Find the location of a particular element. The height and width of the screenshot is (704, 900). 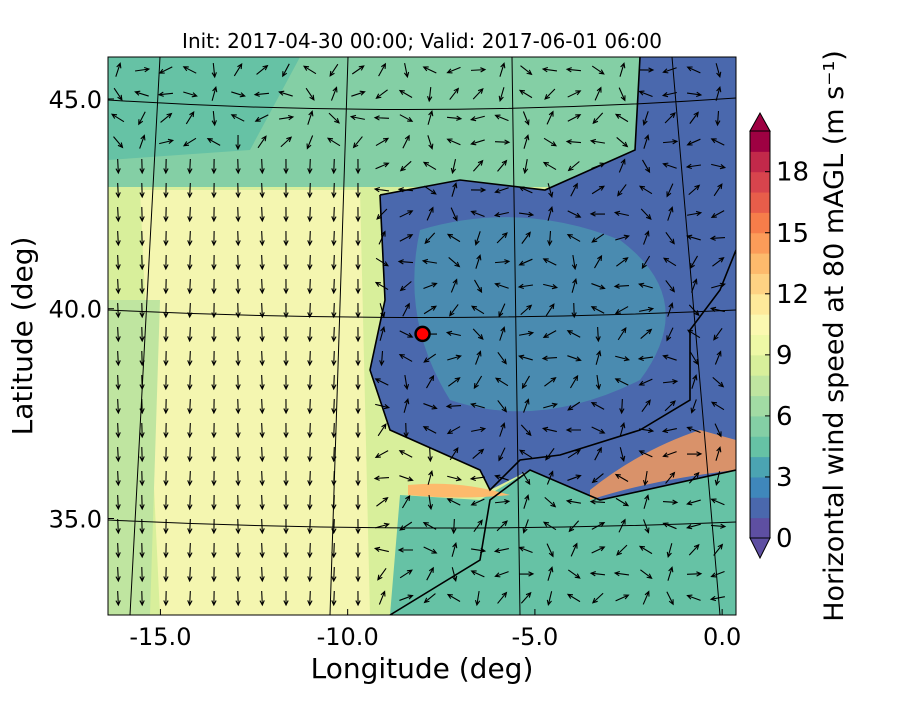

y-axis-label: Latitude (deg) is located at coordinates (22, 336).